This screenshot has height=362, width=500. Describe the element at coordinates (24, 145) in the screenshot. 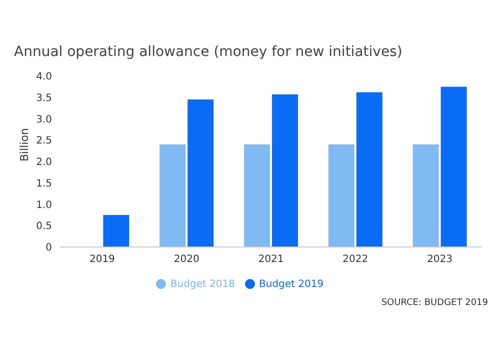

I see `y-axis-title: Billion` at that location.